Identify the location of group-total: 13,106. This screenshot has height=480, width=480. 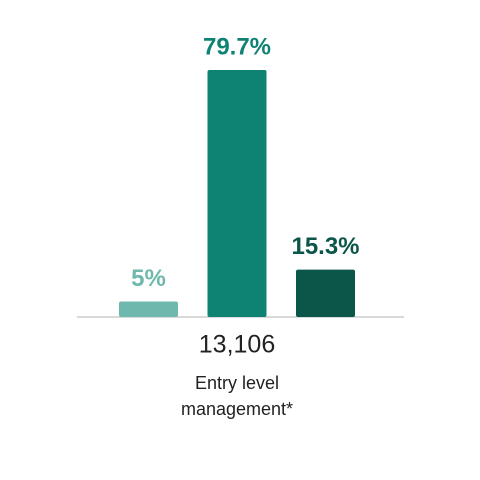
(237, 345).